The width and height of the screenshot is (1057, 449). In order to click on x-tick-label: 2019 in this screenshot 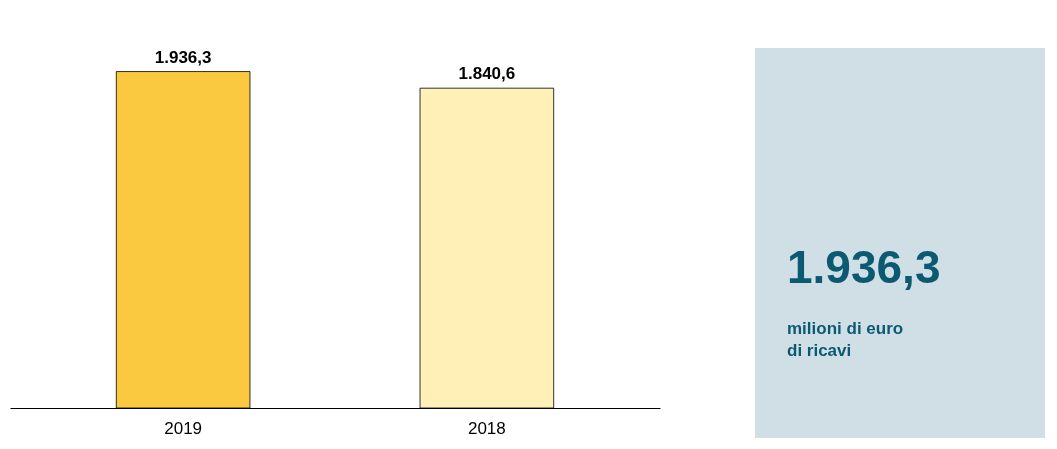, I will do `click(183, 428)`.